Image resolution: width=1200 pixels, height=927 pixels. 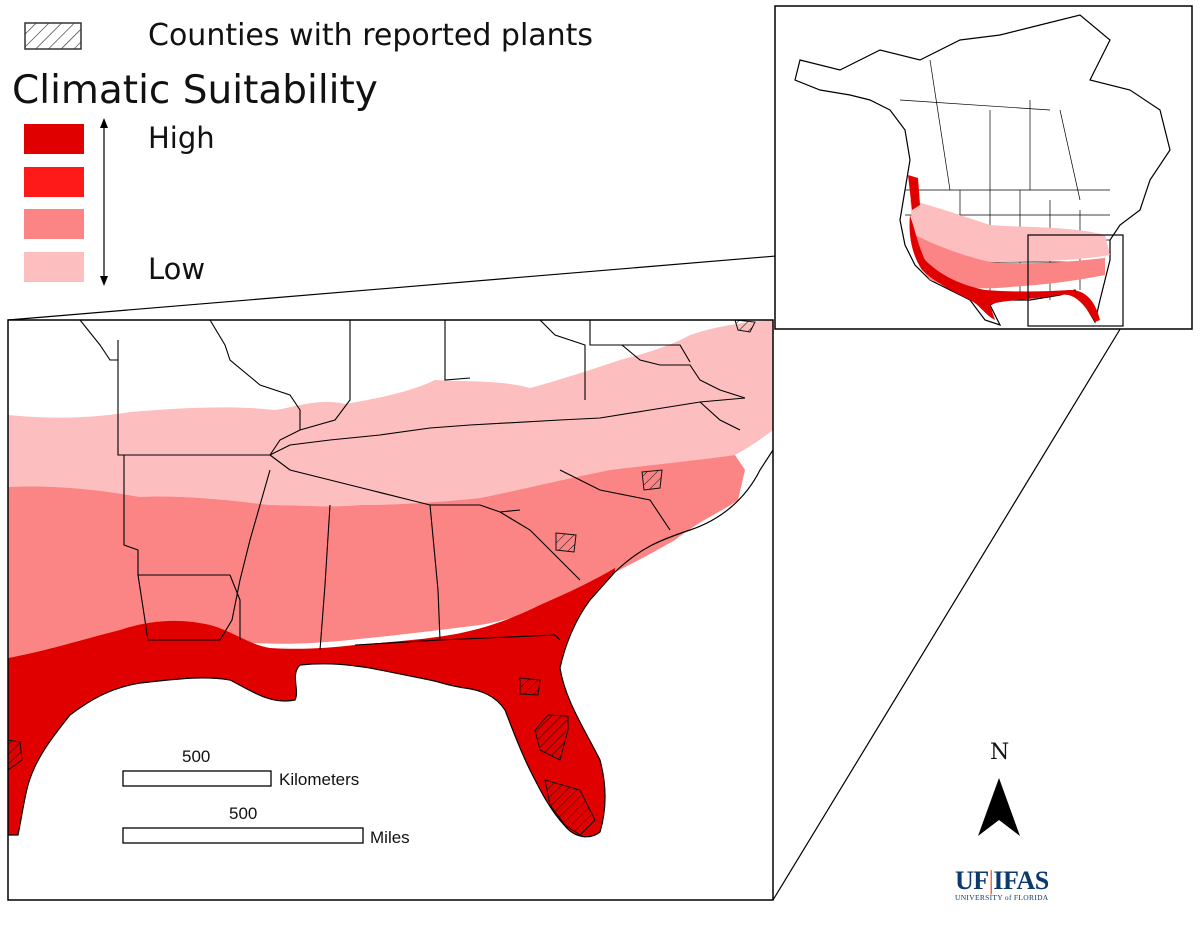 What do you see at coordinates (177, 269) in the screenshot?
I see `legend-low-label: Low` at bounding box center [177, 269].